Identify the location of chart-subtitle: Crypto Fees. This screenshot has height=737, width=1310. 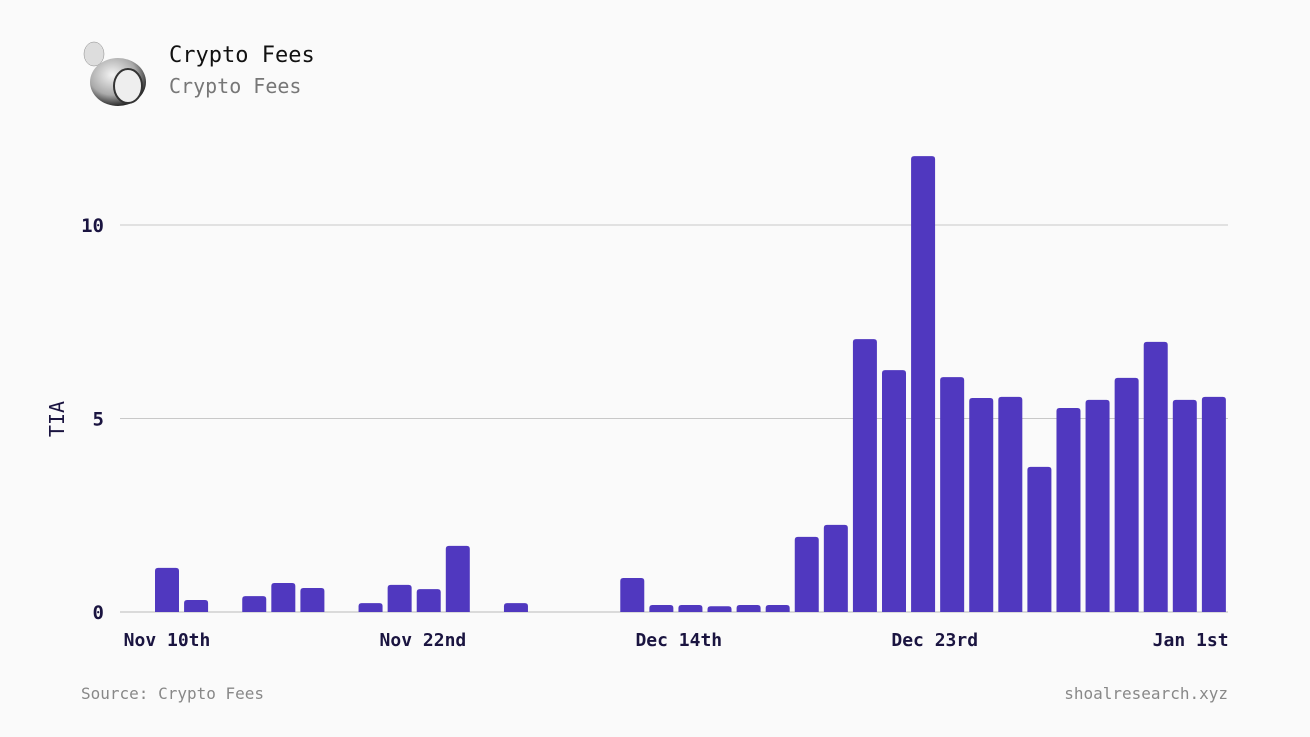
(235, 86).